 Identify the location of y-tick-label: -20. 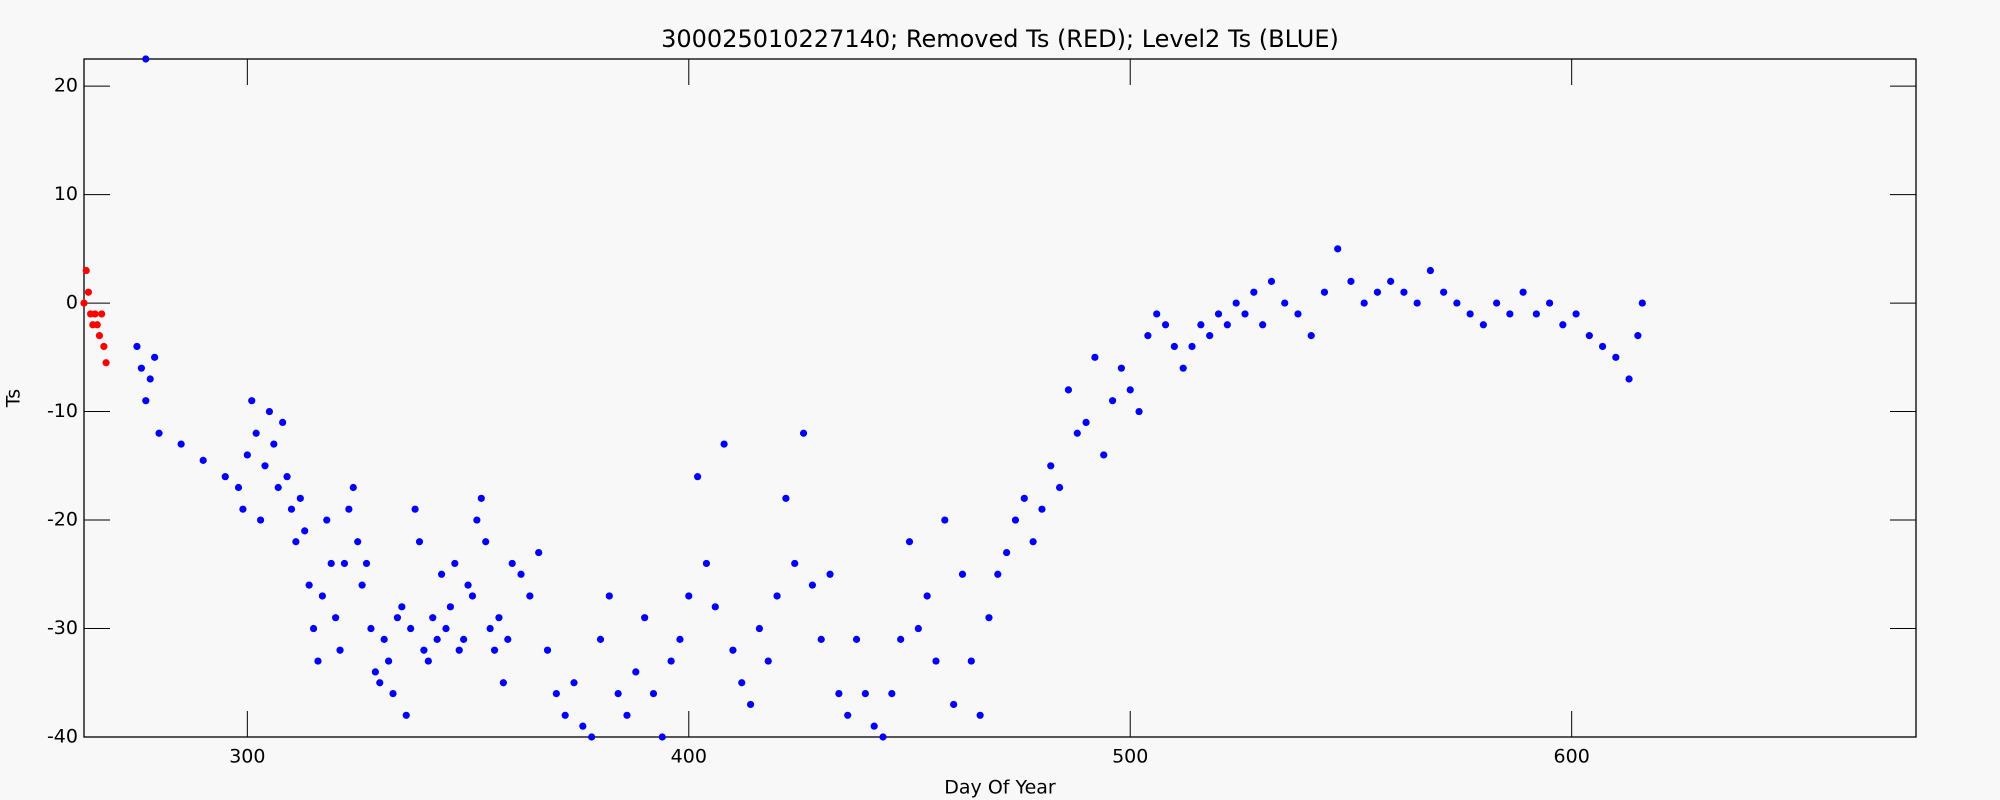
(62, 520).